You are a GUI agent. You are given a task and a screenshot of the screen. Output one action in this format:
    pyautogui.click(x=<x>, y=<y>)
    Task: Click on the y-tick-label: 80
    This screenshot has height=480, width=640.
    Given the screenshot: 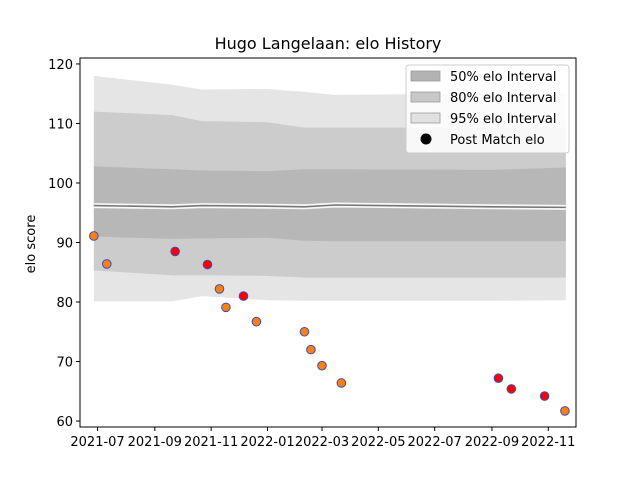 What is the action you would take?
    pyautogui.click(x=64, y=303)
    